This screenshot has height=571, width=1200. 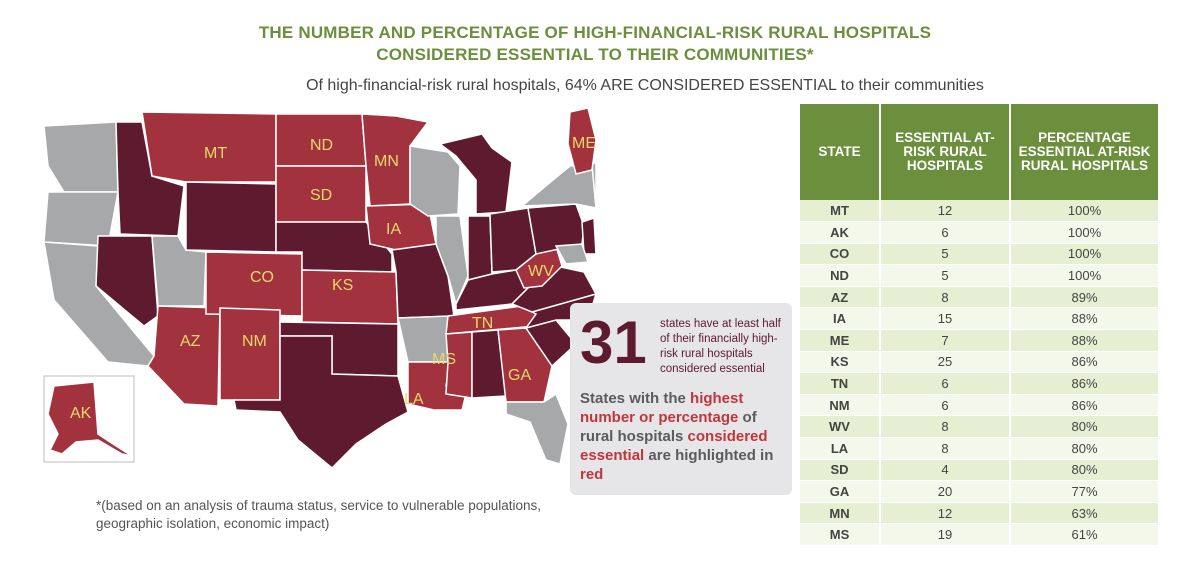 I want to click on state-md, so click(x=572, y=254).